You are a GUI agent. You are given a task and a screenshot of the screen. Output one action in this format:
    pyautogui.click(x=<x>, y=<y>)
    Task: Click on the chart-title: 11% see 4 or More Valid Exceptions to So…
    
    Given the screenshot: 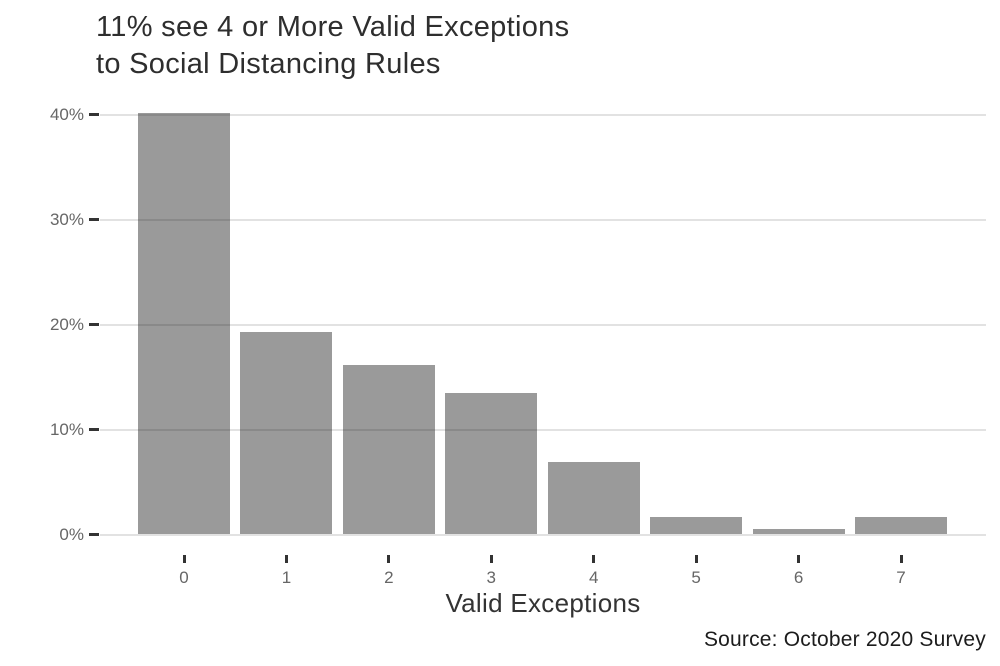 What is the action you would take?
    pyautogui.click(x=333, y=45)
    